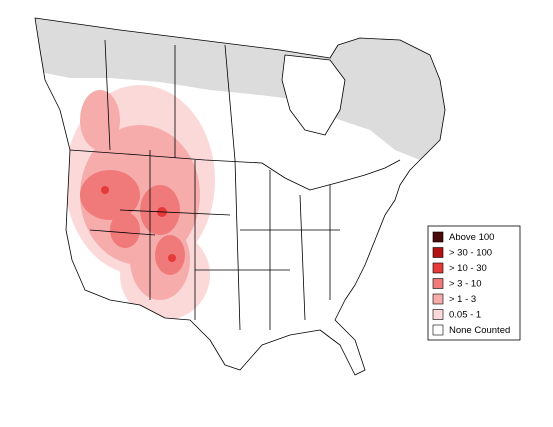 The width and height of the screenshot is (553, 427). What do you see at coordinates (470, 253) in the screenshot?
I see `legend-label: > 30 - 100` at bounding box center [470, 253].